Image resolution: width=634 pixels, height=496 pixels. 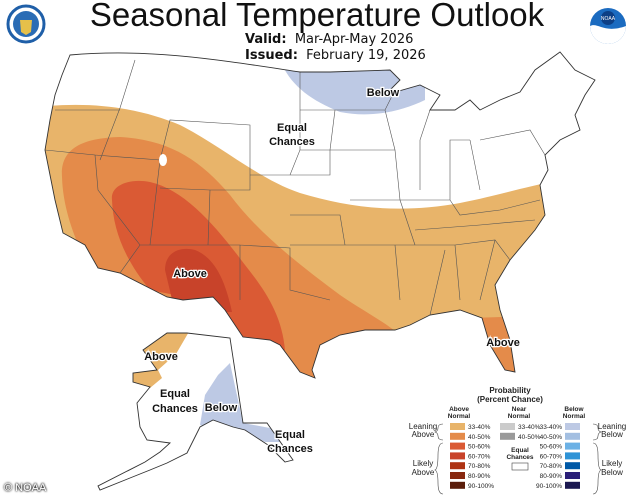 I want to click on label-above-alaska: Above, so click(x=161, y=357).